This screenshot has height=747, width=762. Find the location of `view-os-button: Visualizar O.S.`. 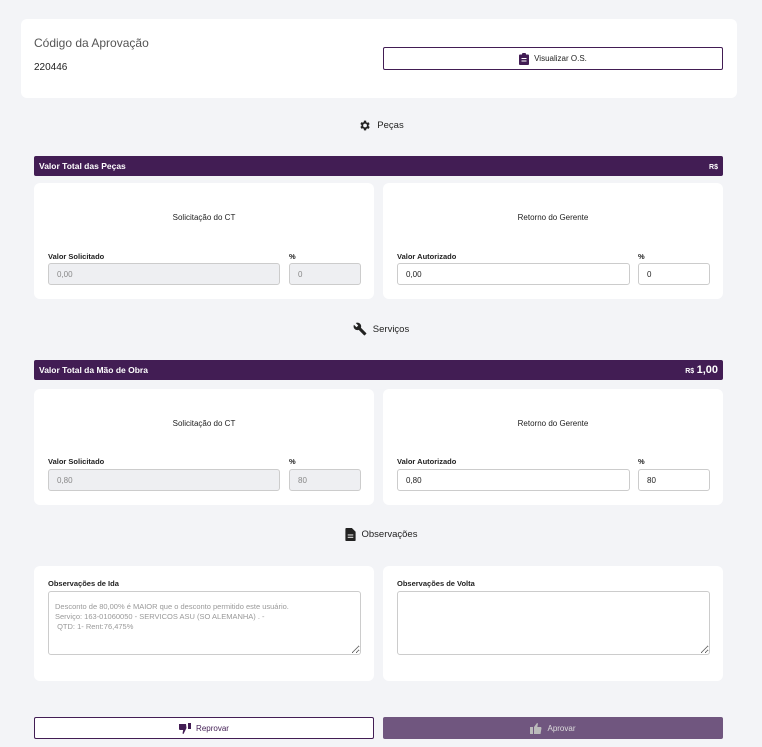

view-os-button: Visualizar O.S. is located at coordinates (553, 58).